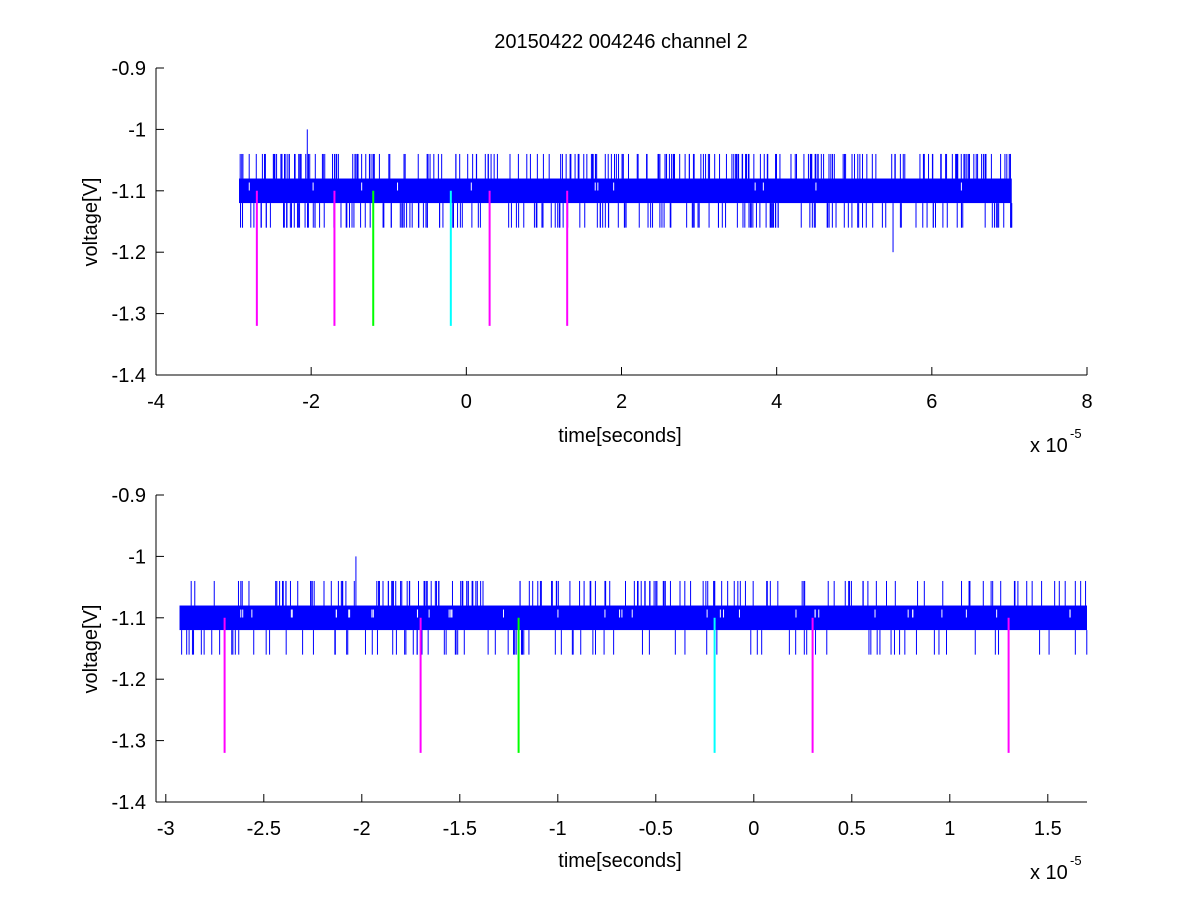 Image resolution: width=1200 pixels, height=901 pixels. Describe the element at coordinates (1048, 829) in the screenshot. I see `x-tick-label: 1.5` at that location.